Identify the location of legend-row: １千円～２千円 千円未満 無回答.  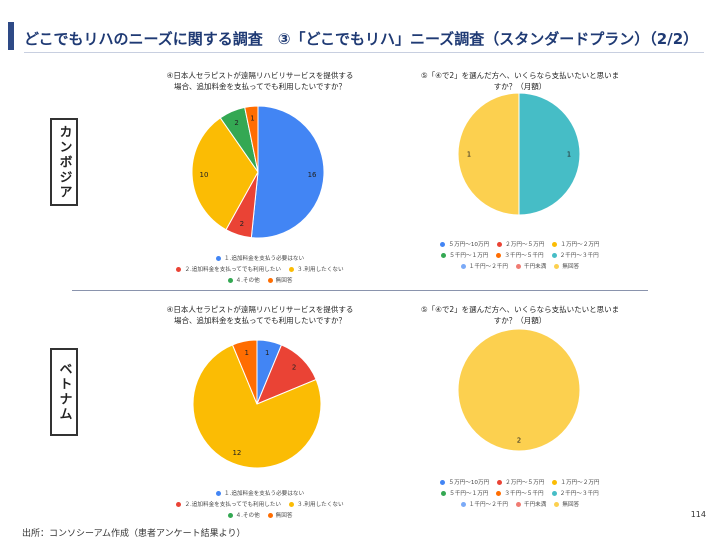
(520, 266).